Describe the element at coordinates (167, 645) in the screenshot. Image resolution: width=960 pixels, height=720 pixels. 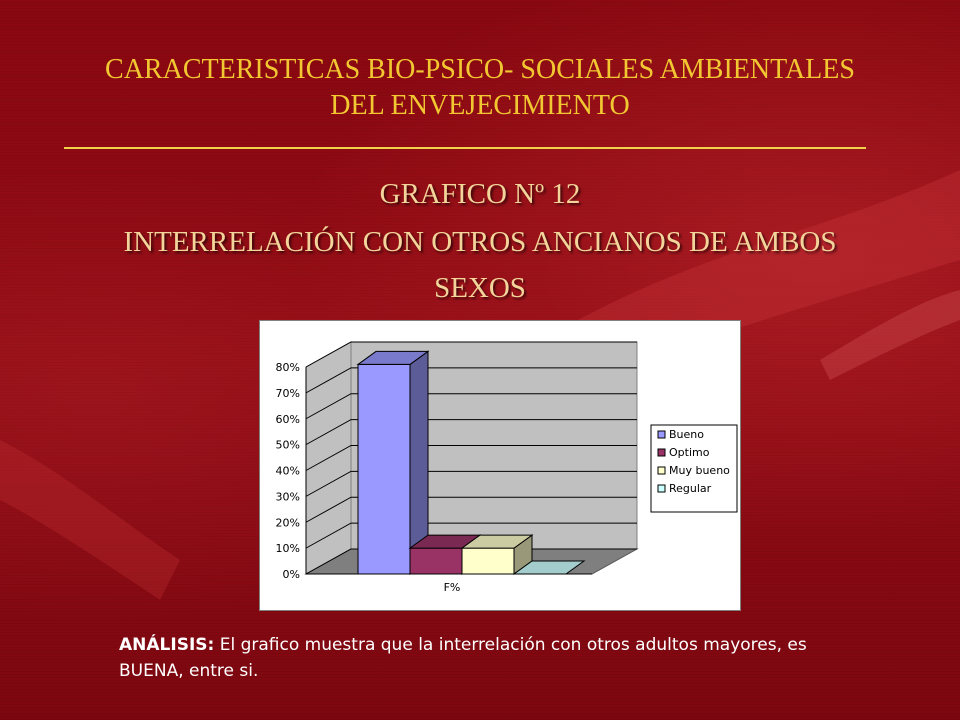
I see `analysis-label: ANÁLISIS:` at that location.